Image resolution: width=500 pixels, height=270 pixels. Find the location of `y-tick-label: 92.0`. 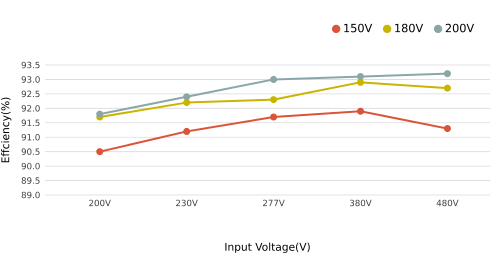

y-tick-label: 92.0 is located at coordinates (31, 108).